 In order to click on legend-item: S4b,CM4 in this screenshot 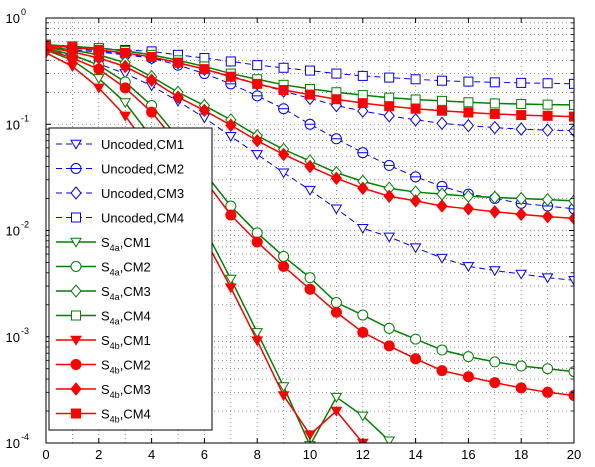, I will do `click(103, 416)`.